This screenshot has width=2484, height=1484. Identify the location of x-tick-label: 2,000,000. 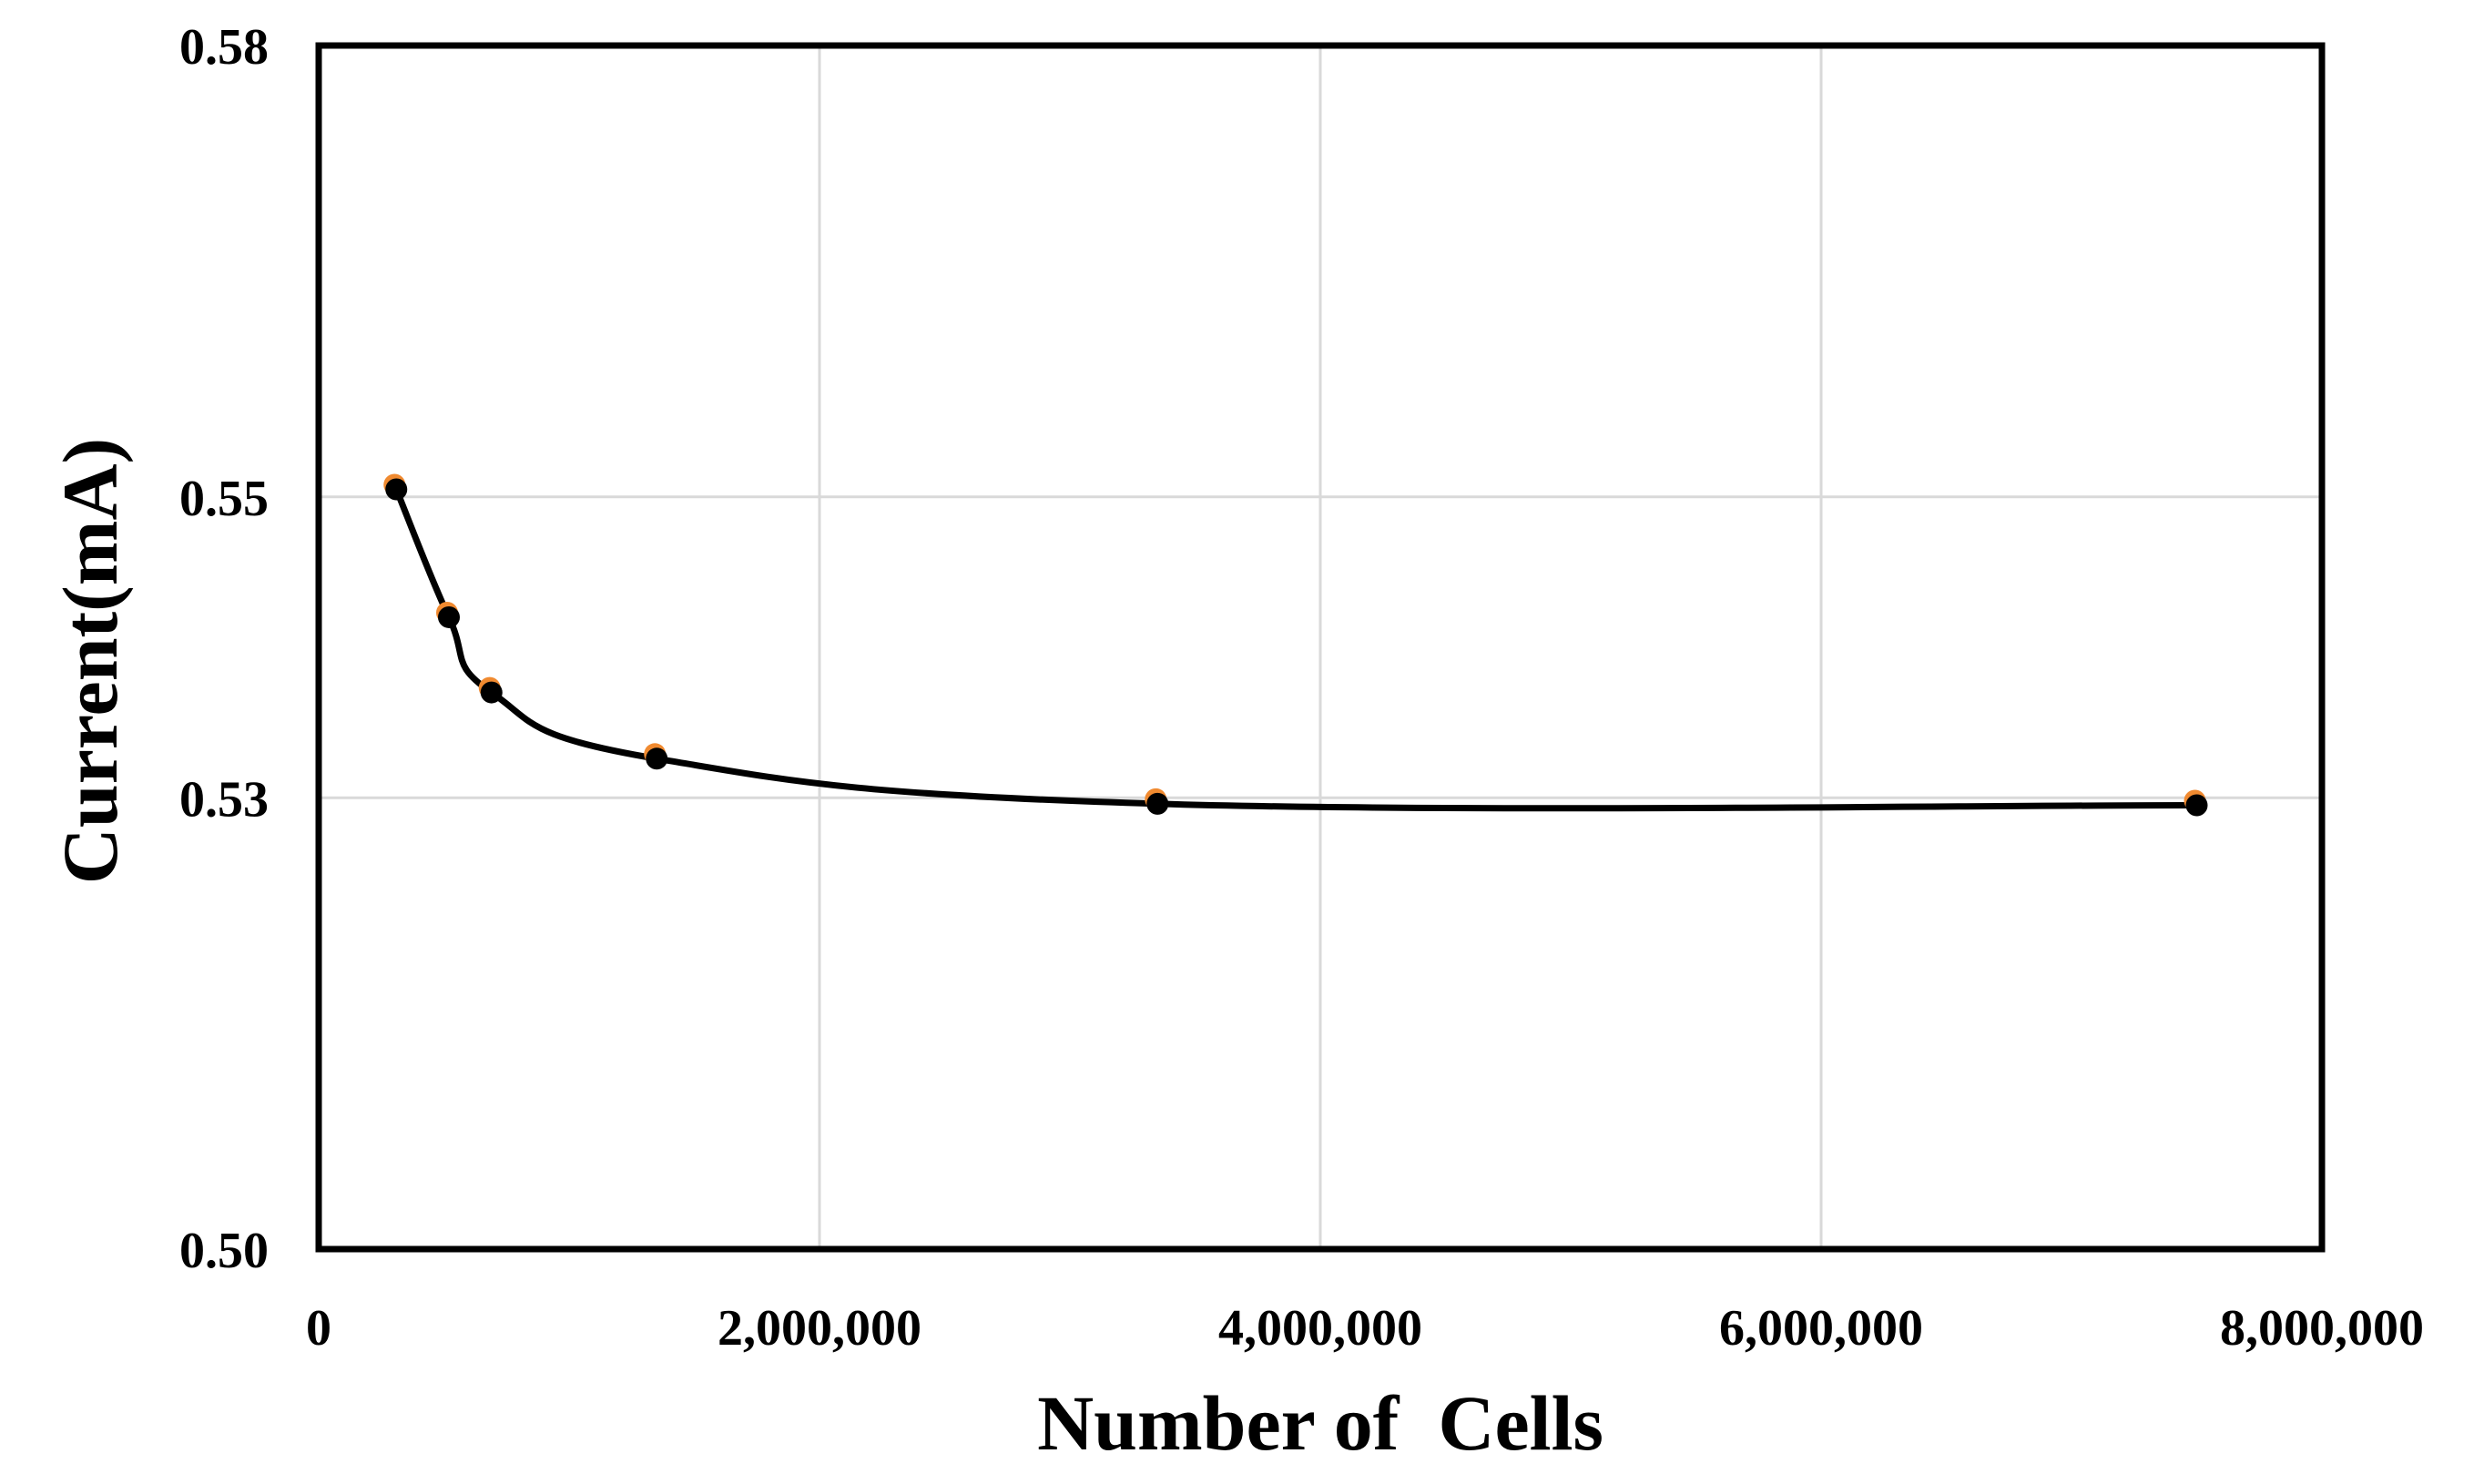
(819, 1328).